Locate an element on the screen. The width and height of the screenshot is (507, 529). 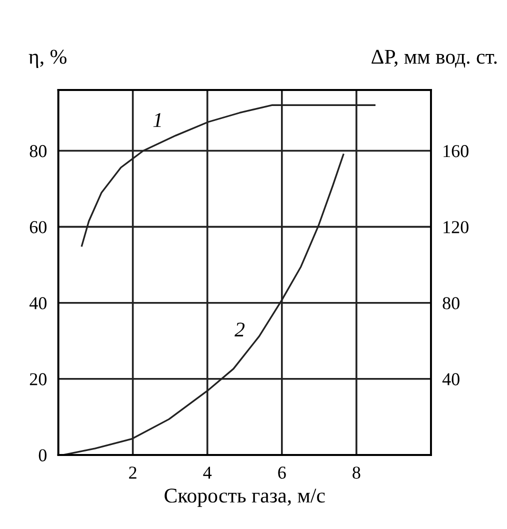
y-tick-label: 60 is located at coordinates (38, 227).